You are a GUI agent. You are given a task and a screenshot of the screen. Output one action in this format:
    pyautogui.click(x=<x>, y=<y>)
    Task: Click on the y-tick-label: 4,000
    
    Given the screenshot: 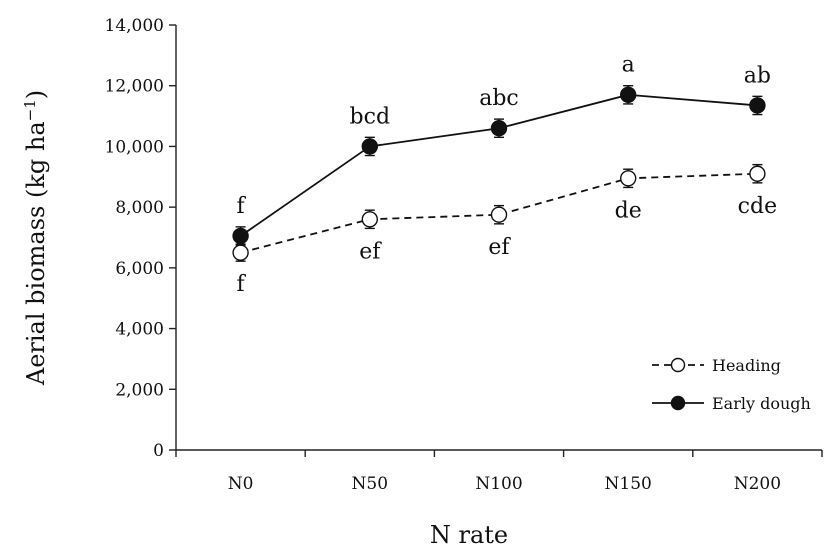 What is the action you would take?
    pyautogui.click(x=139, y=330)
    